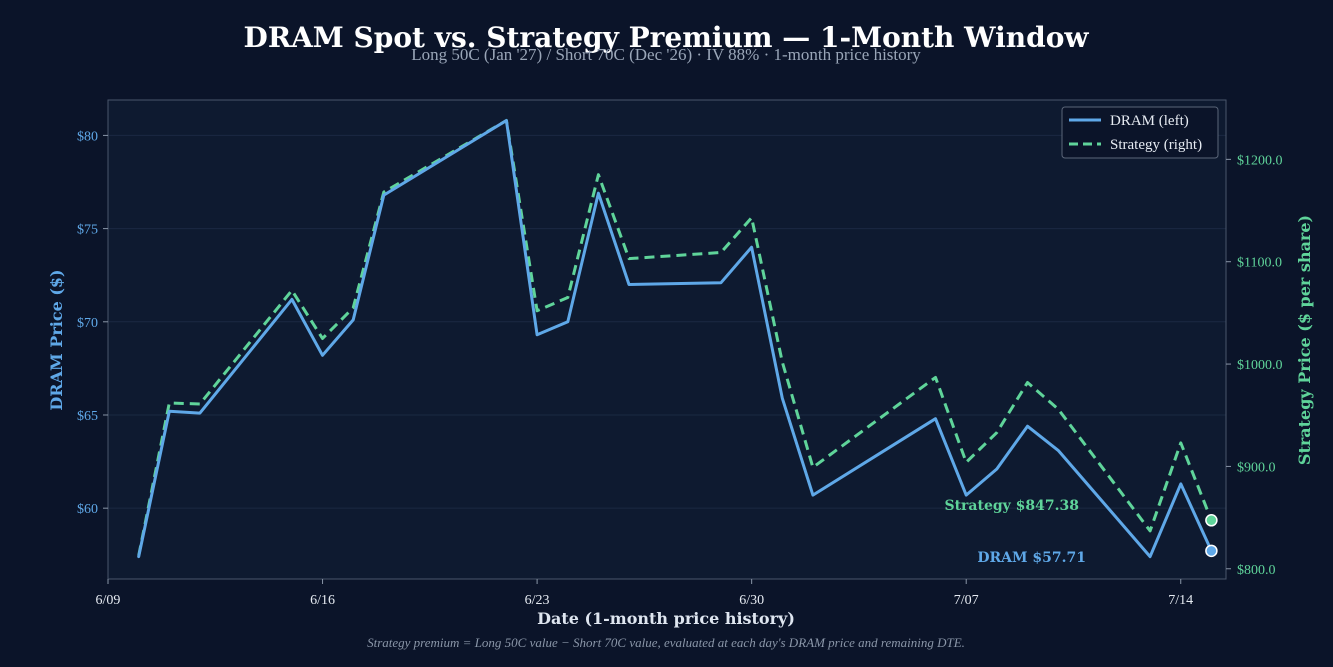  What do you see at coordinates (1149, 121) in the screenshot?
I see `legend-label-dram: DRAM (left)` at bounding box center [1149, 121].